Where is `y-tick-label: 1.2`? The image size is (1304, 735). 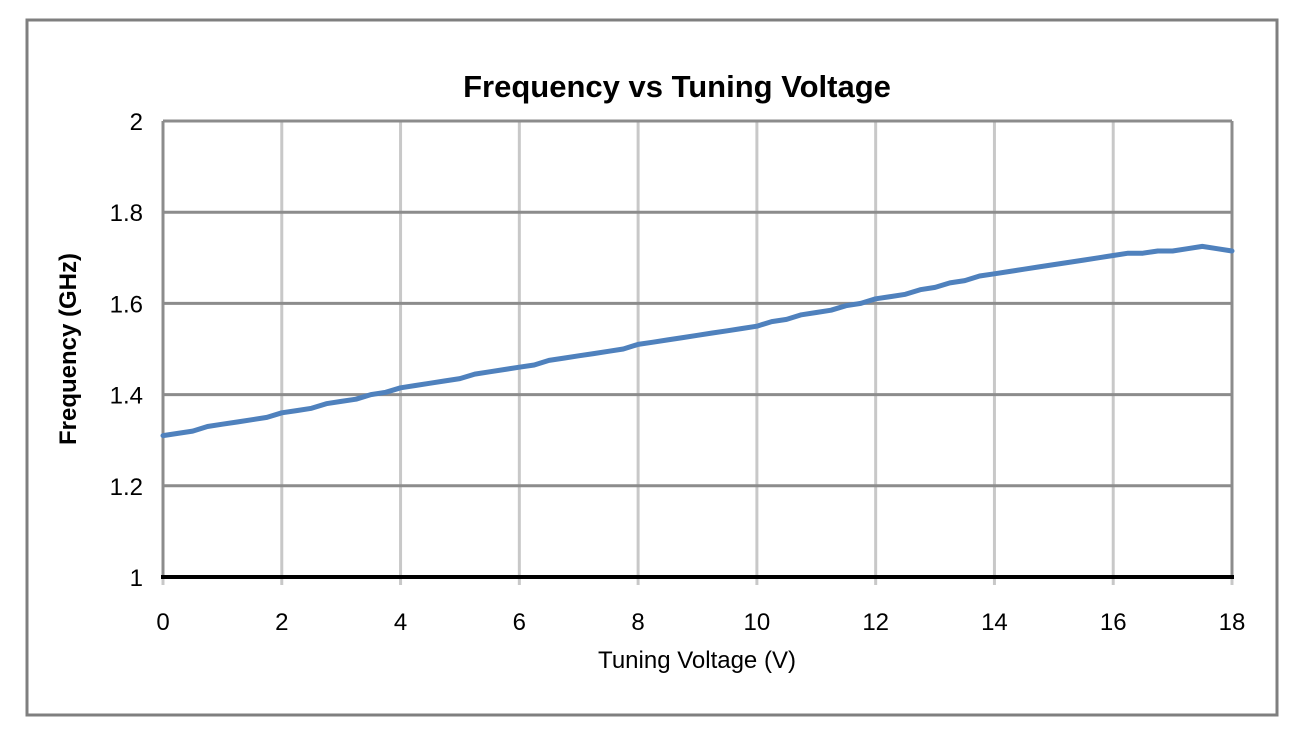
y-tick-label: 1.2 is located at coordinates (126, 487).